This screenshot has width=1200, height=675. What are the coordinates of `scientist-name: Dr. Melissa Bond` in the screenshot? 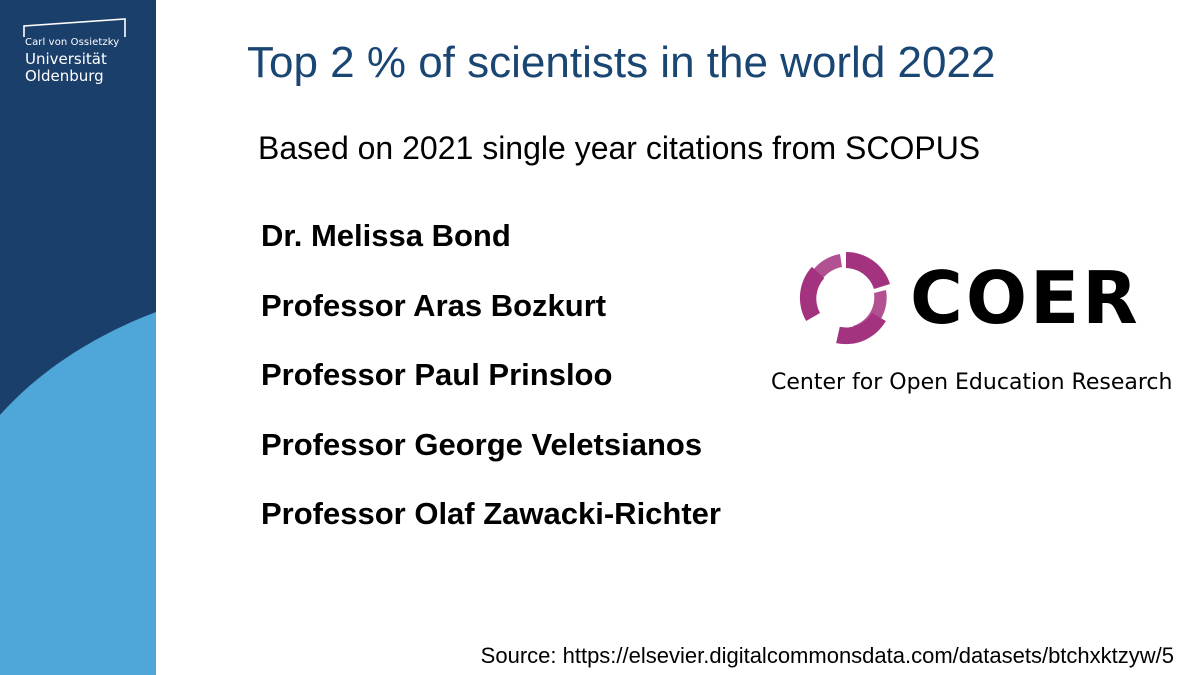 It's located at (386, 235).